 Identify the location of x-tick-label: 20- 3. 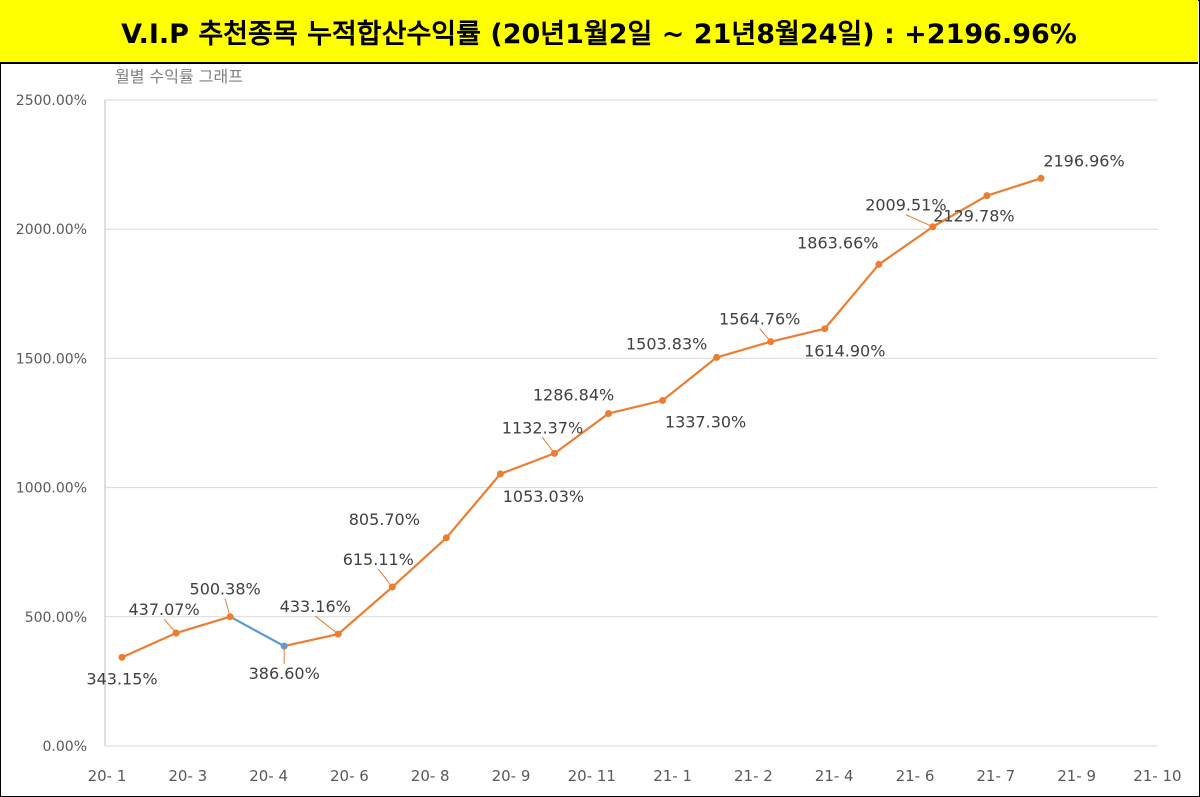
(187, 776).